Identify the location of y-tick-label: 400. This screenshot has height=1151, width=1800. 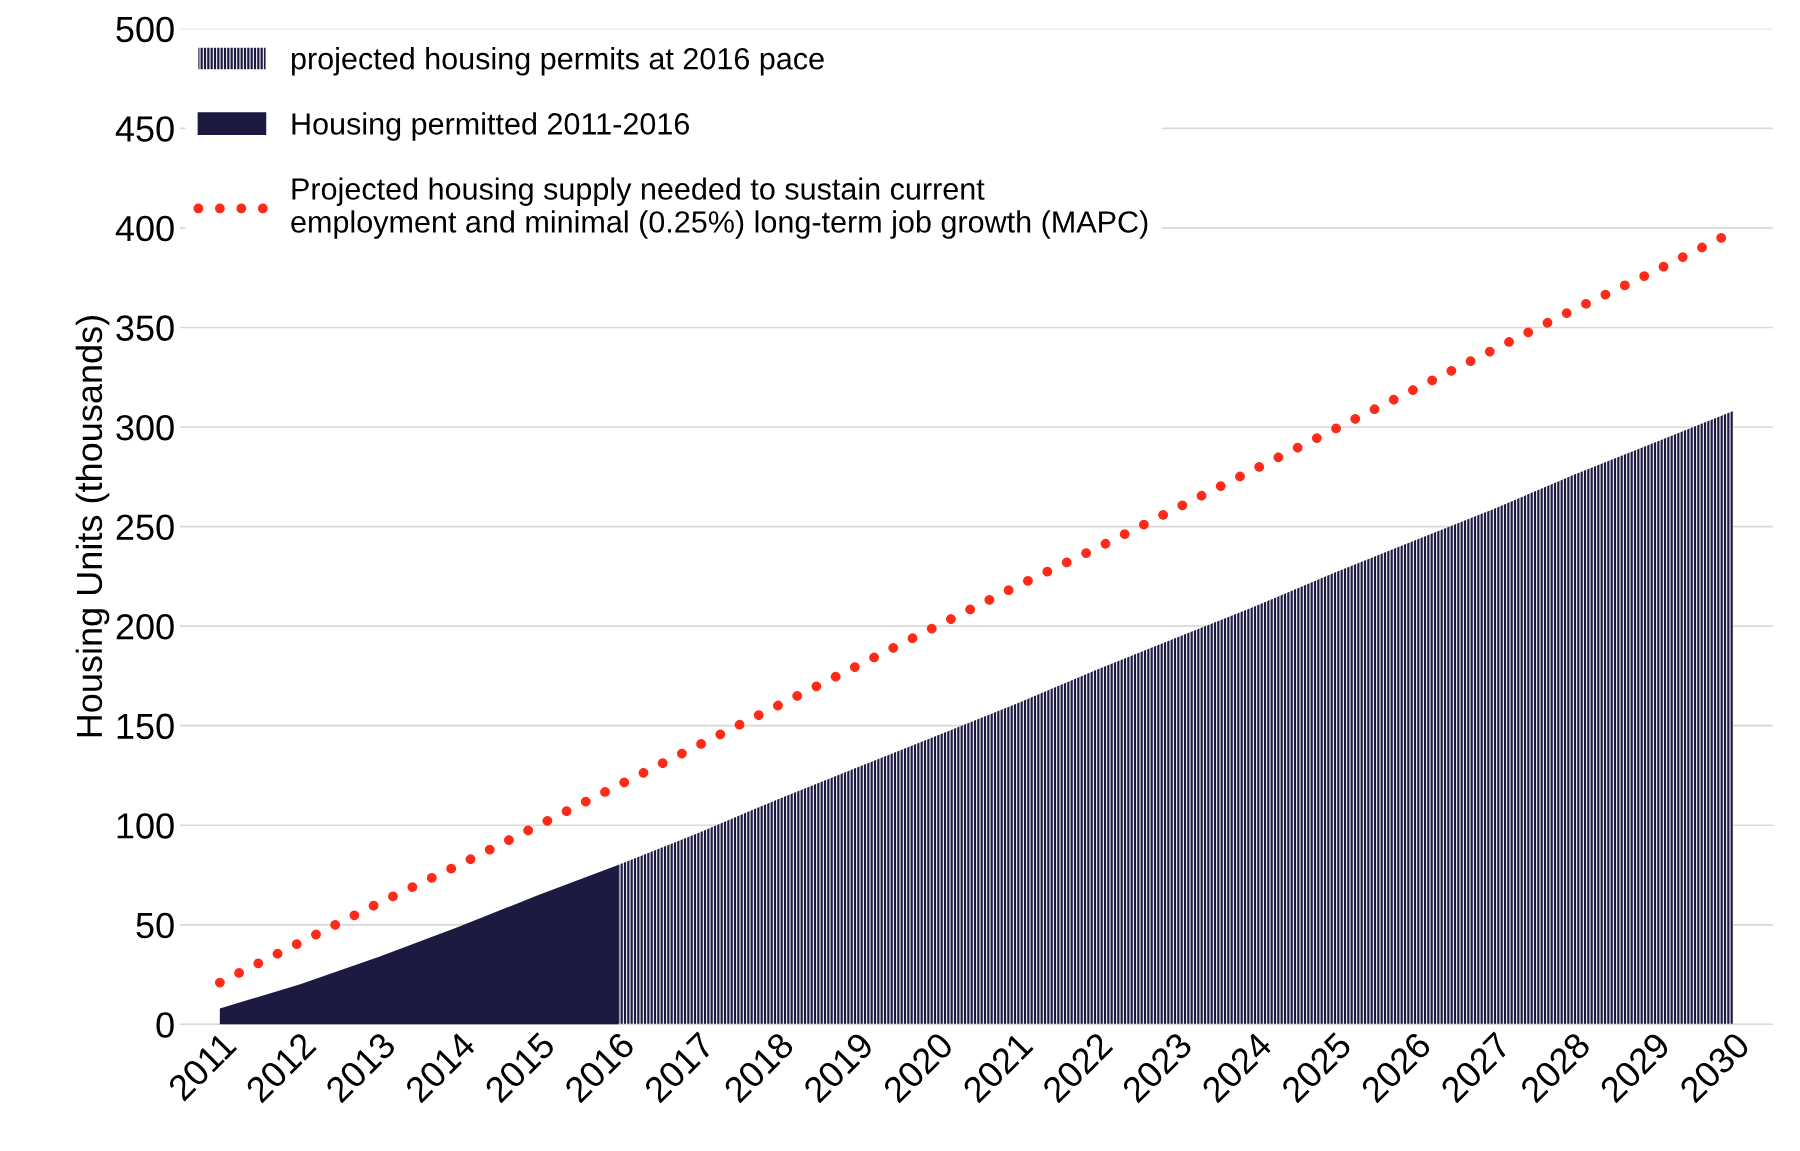
(144, 228).